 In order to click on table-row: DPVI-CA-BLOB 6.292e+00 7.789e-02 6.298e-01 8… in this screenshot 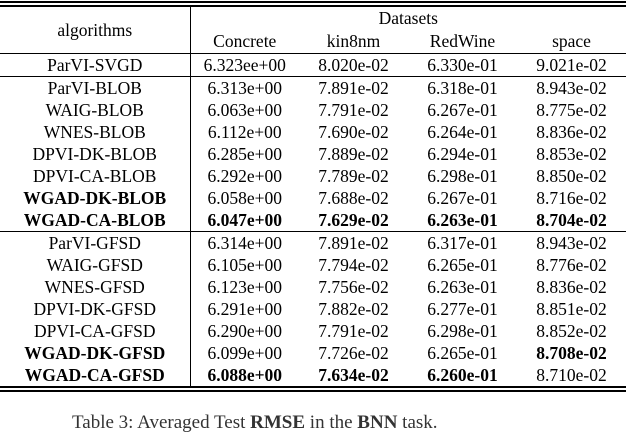, I will do `click(313, 176)`.